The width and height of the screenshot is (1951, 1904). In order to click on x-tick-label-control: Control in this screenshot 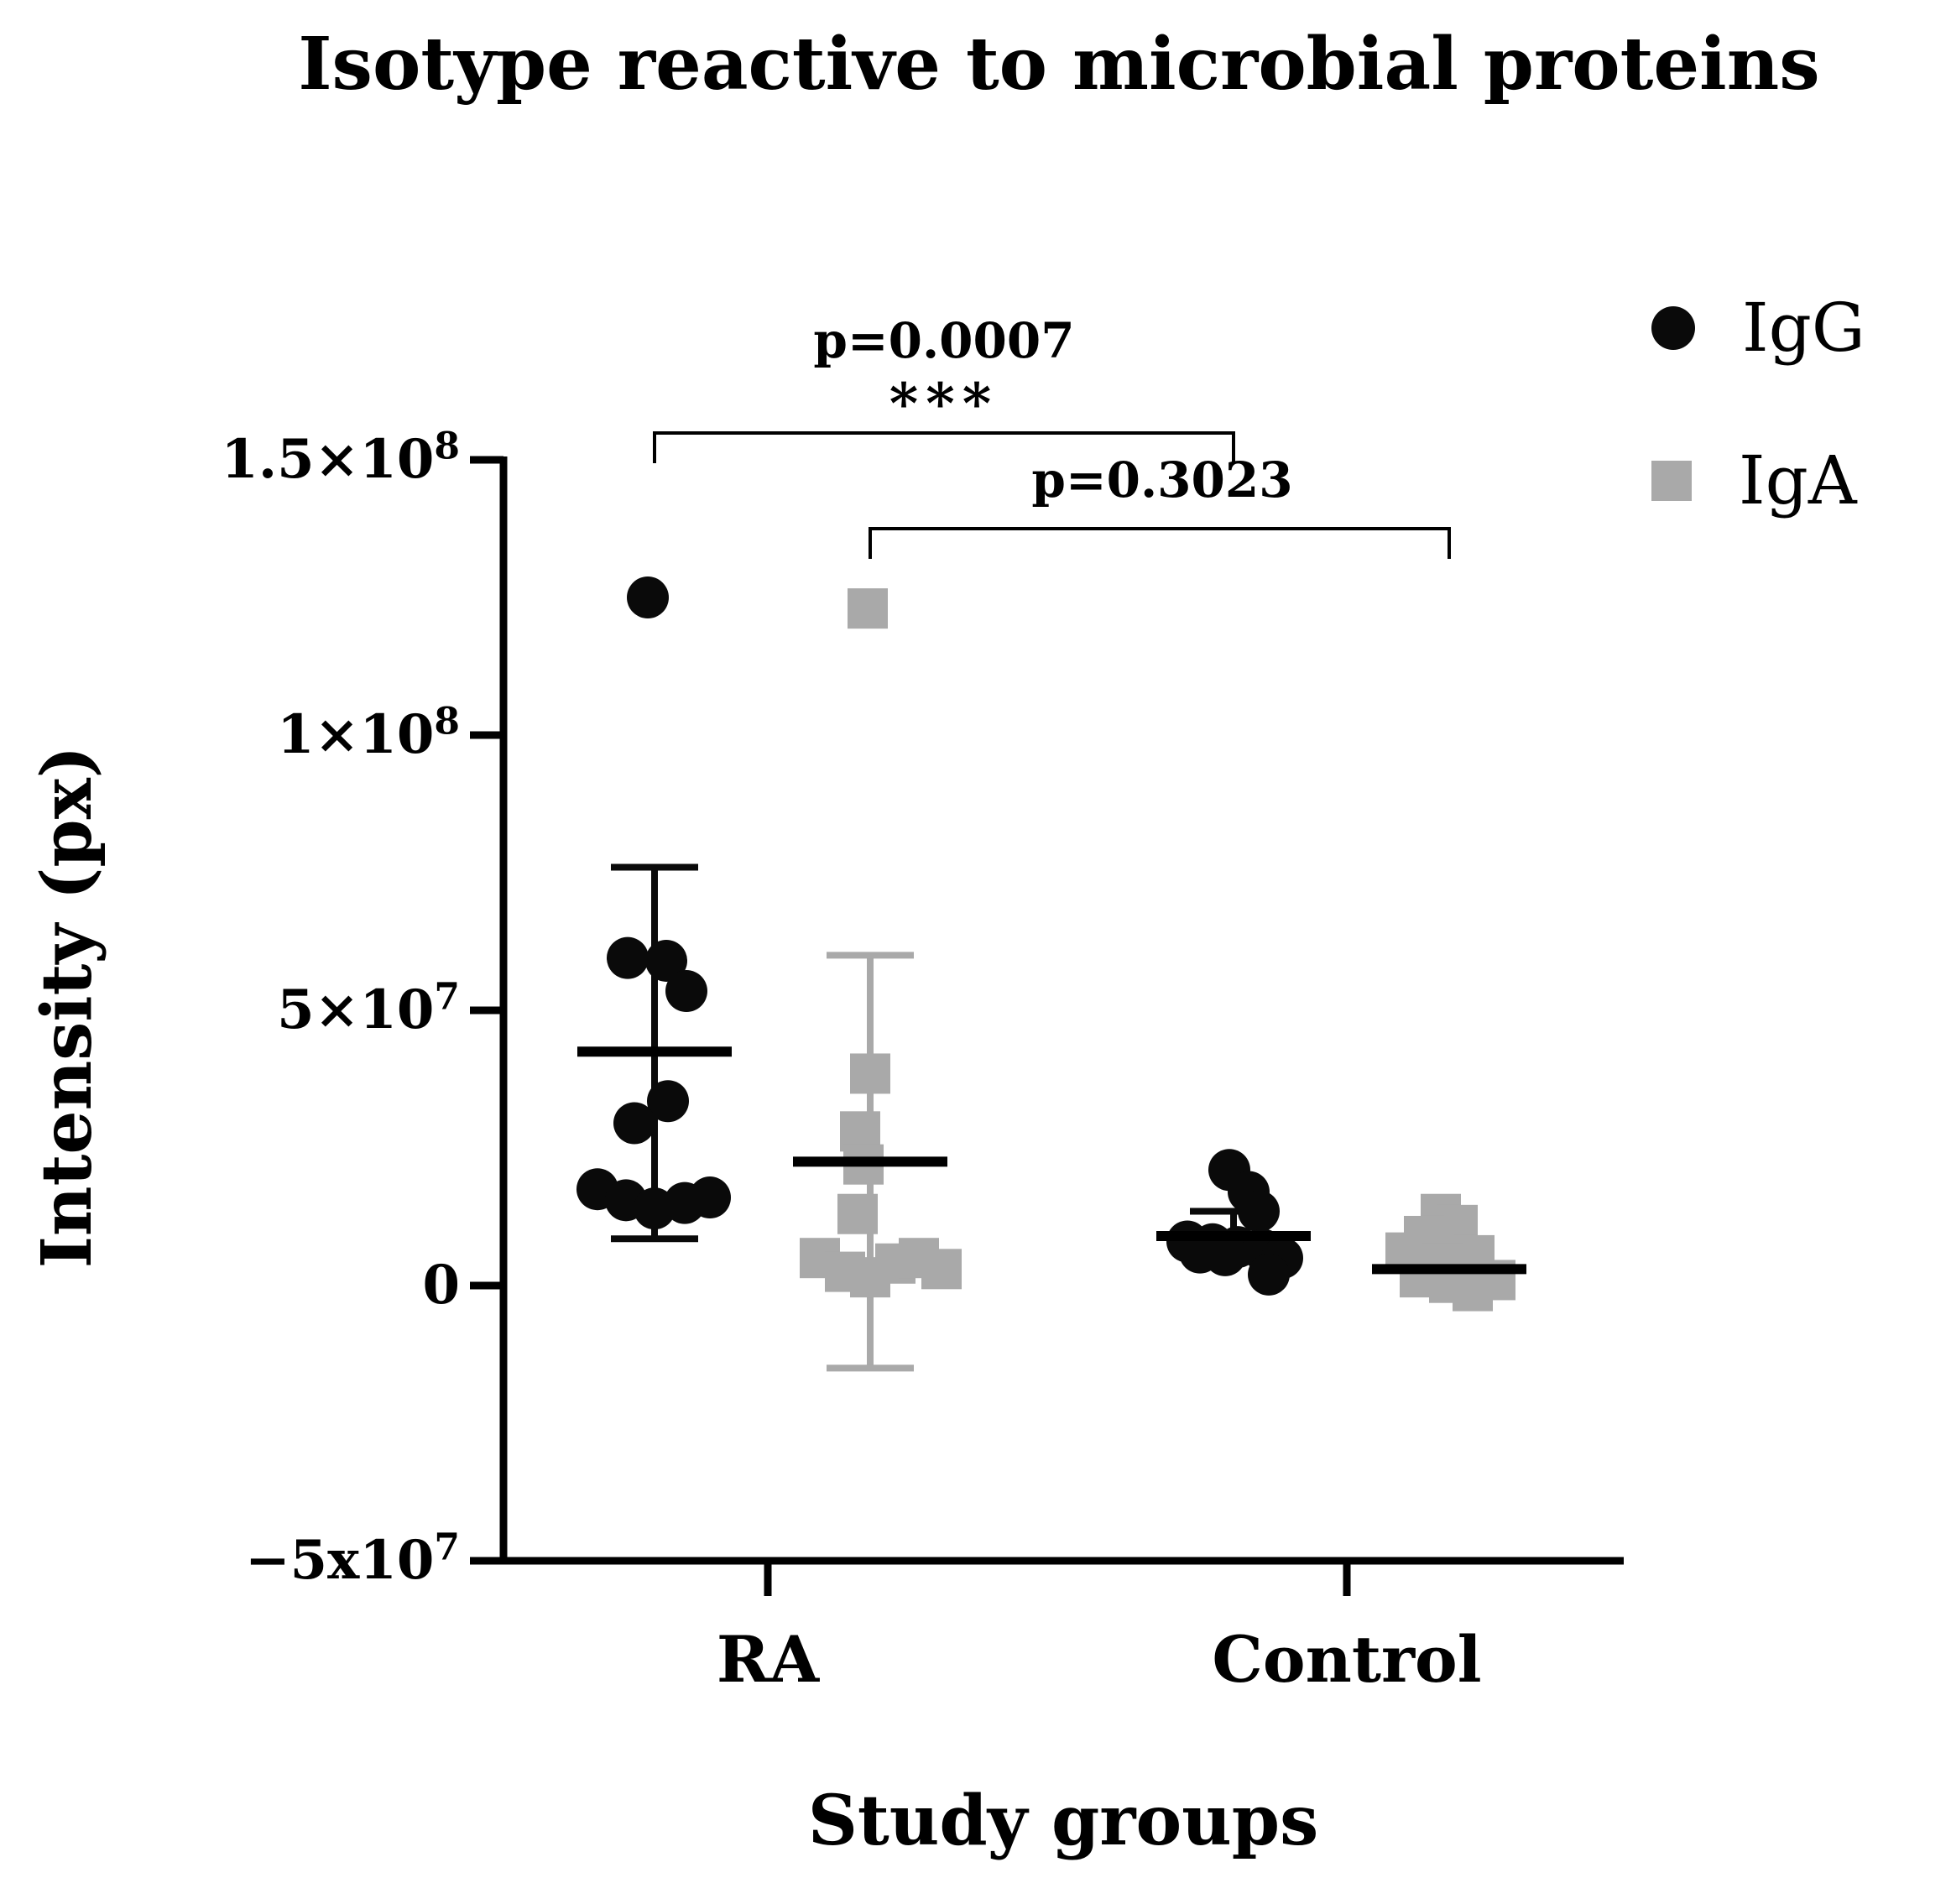, I will do `click(1347, 1659)`.